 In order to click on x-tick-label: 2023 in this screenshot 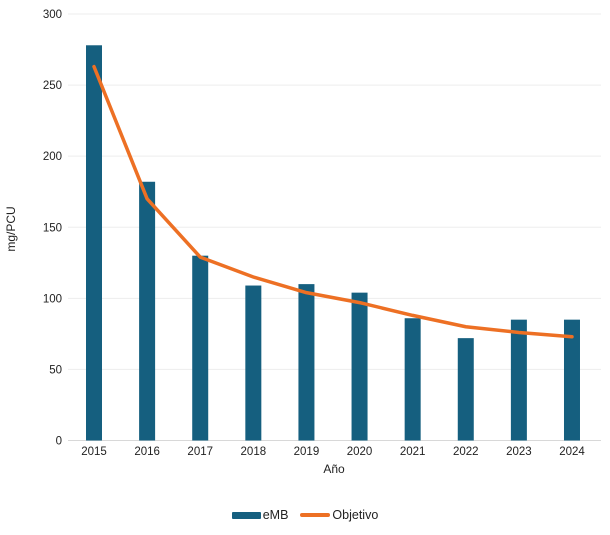, I will do `click(519, 452)`.